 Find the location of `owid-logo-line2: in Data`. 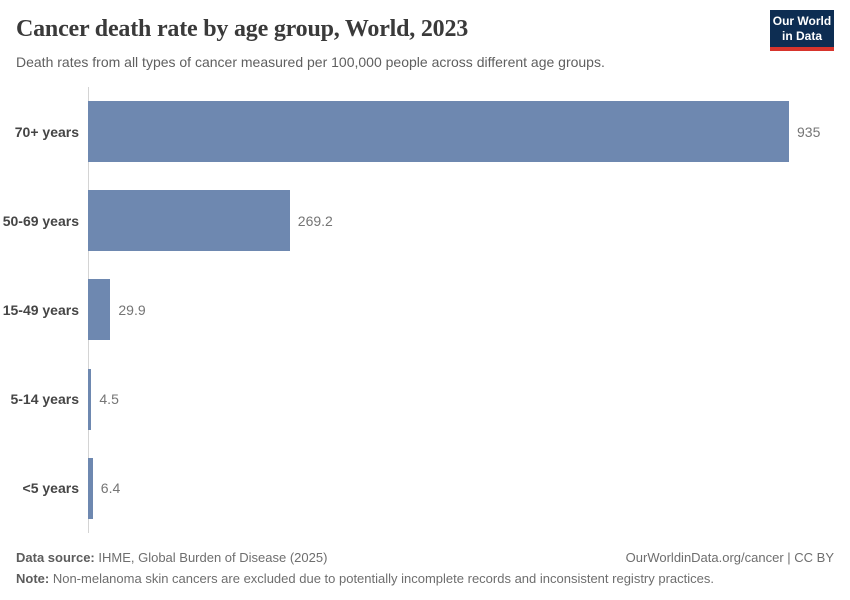

owid-logo-line2: in Data is located at coordinates (801, 35).